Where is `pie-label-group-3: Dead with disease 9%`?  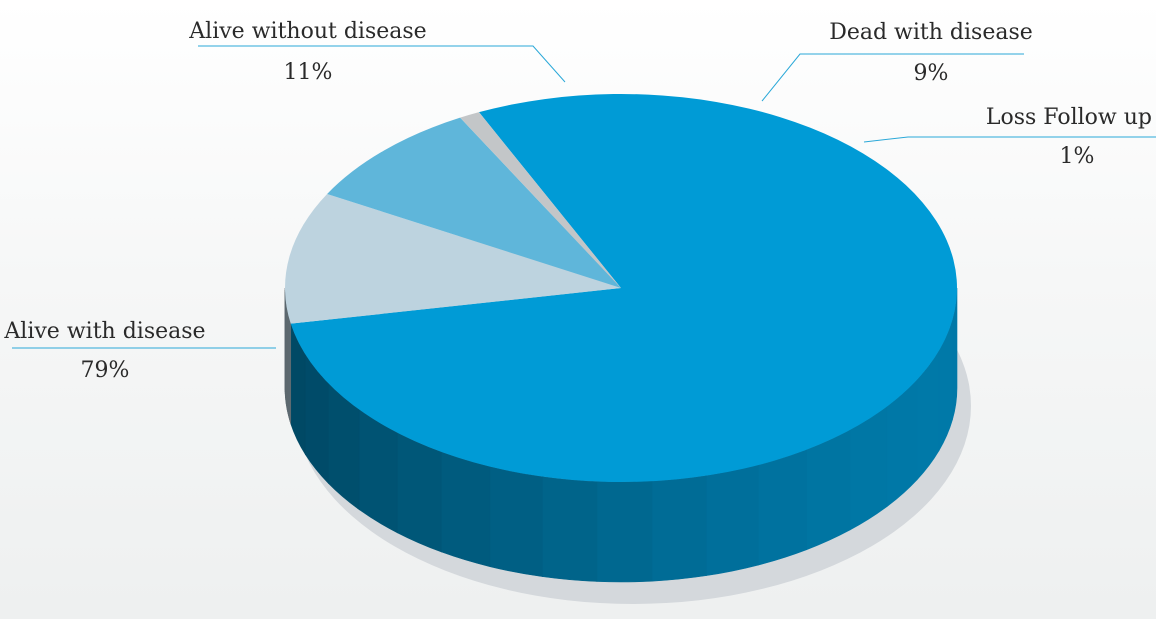
pie-label-group-3: Dead with disease 9% is located at coordinates (897, 61).